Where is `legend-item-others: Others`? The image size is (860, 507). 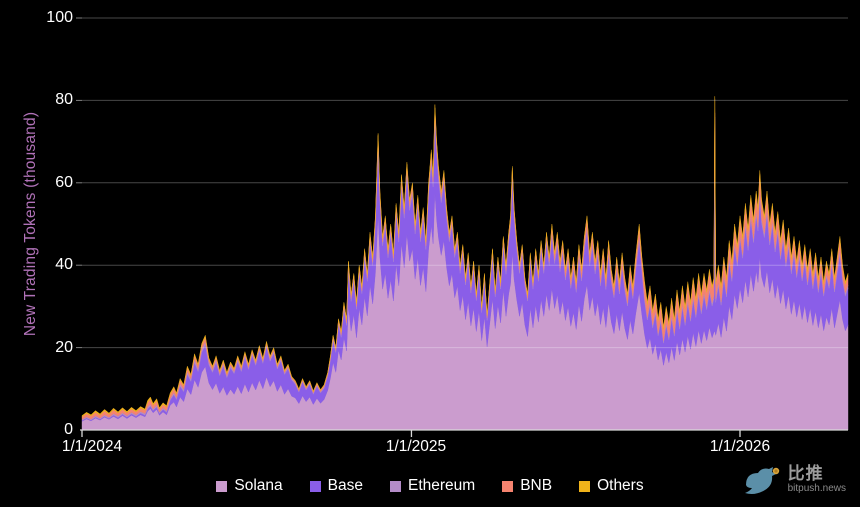
legend-item-others: Others is located at coordinates (611, 486).